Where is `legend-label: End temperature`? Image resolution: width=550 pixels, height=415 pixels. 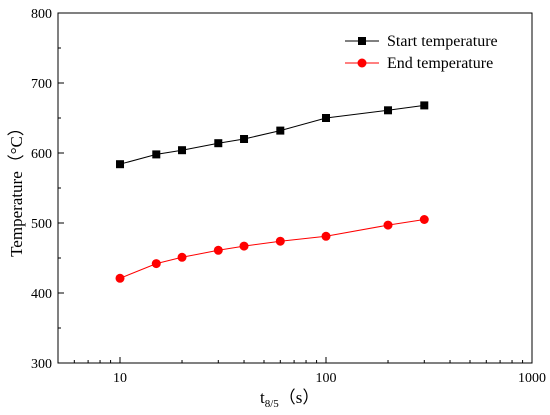
legend-label: End temperature is located at coordinates (440, 63).